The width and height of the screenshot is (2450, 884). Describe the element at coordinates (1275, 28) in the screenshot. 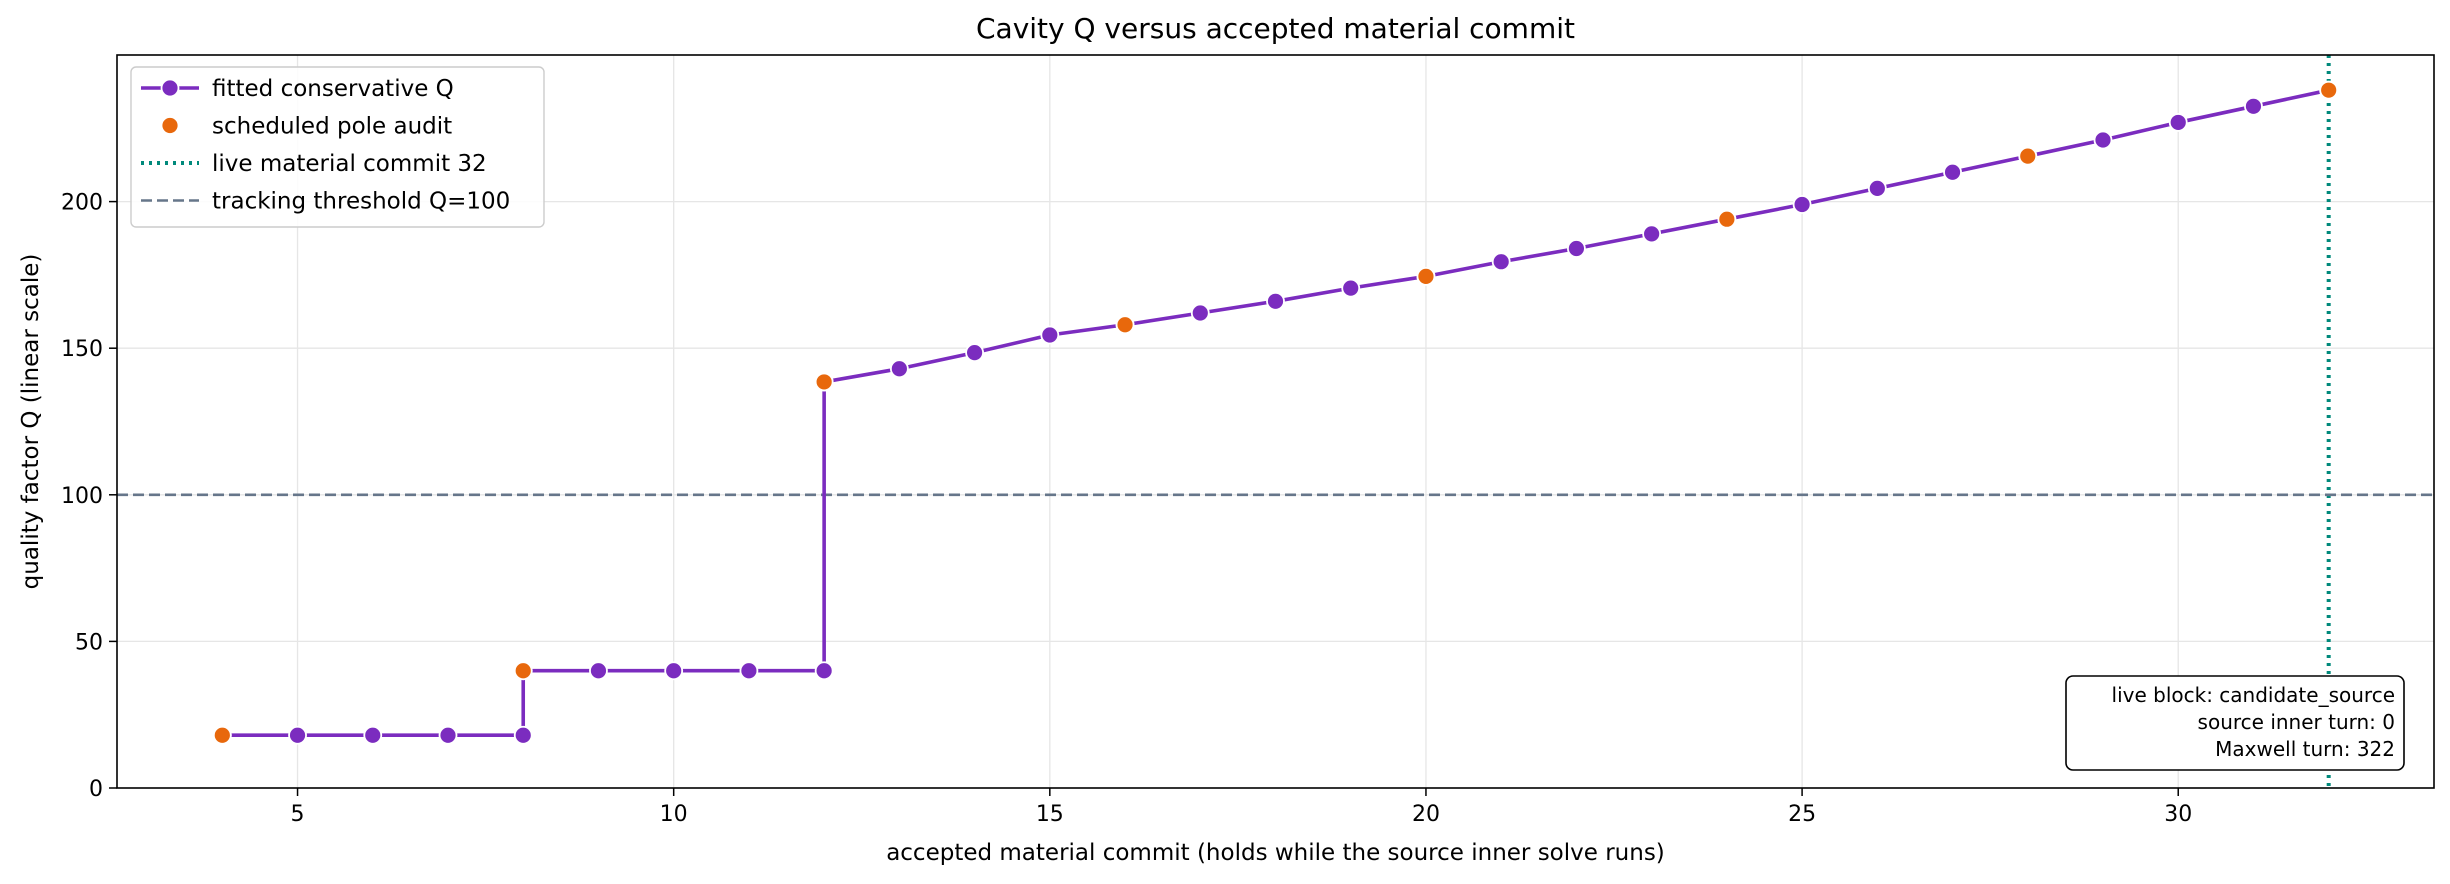

I see `chart-title: Cavity Q versus accepted material commit` at that location.